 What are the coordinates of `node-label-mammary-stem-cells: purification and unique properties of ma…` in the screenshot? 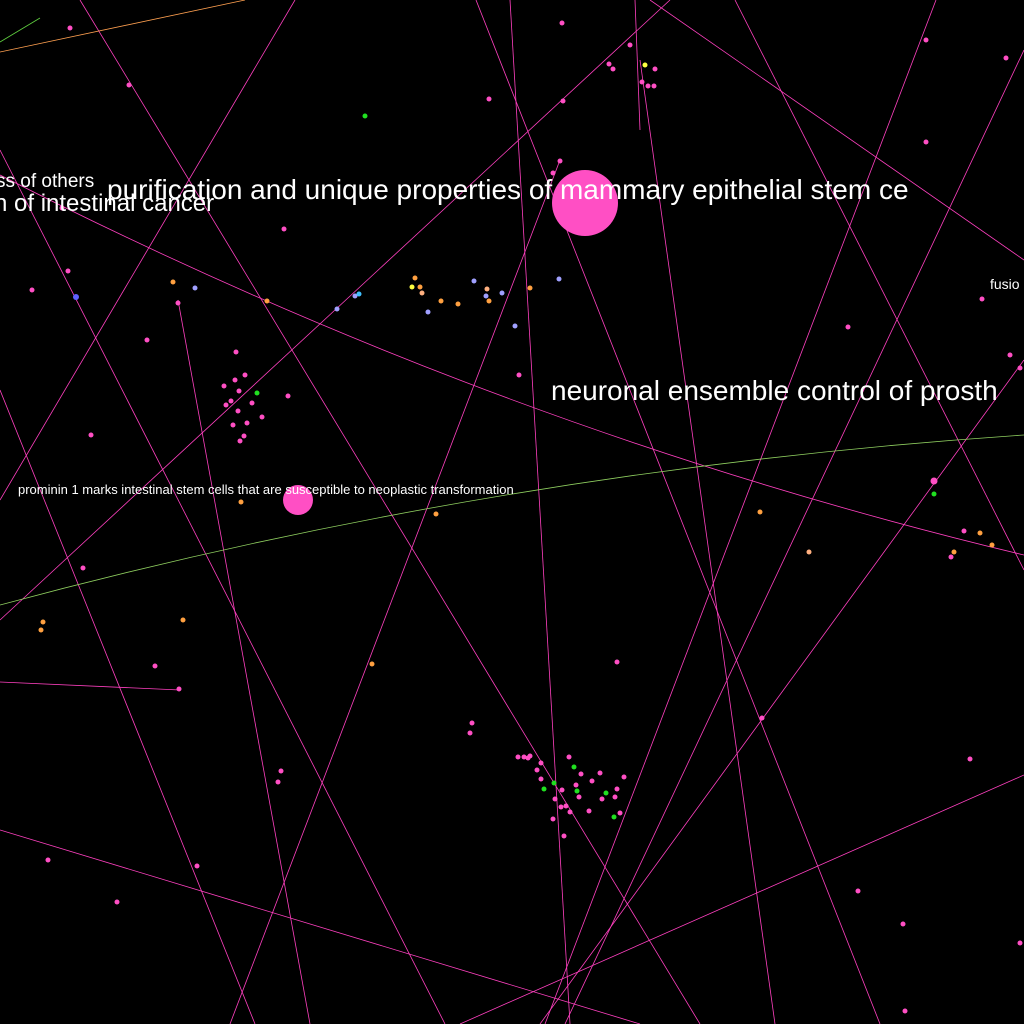 It's located at (508, 189).